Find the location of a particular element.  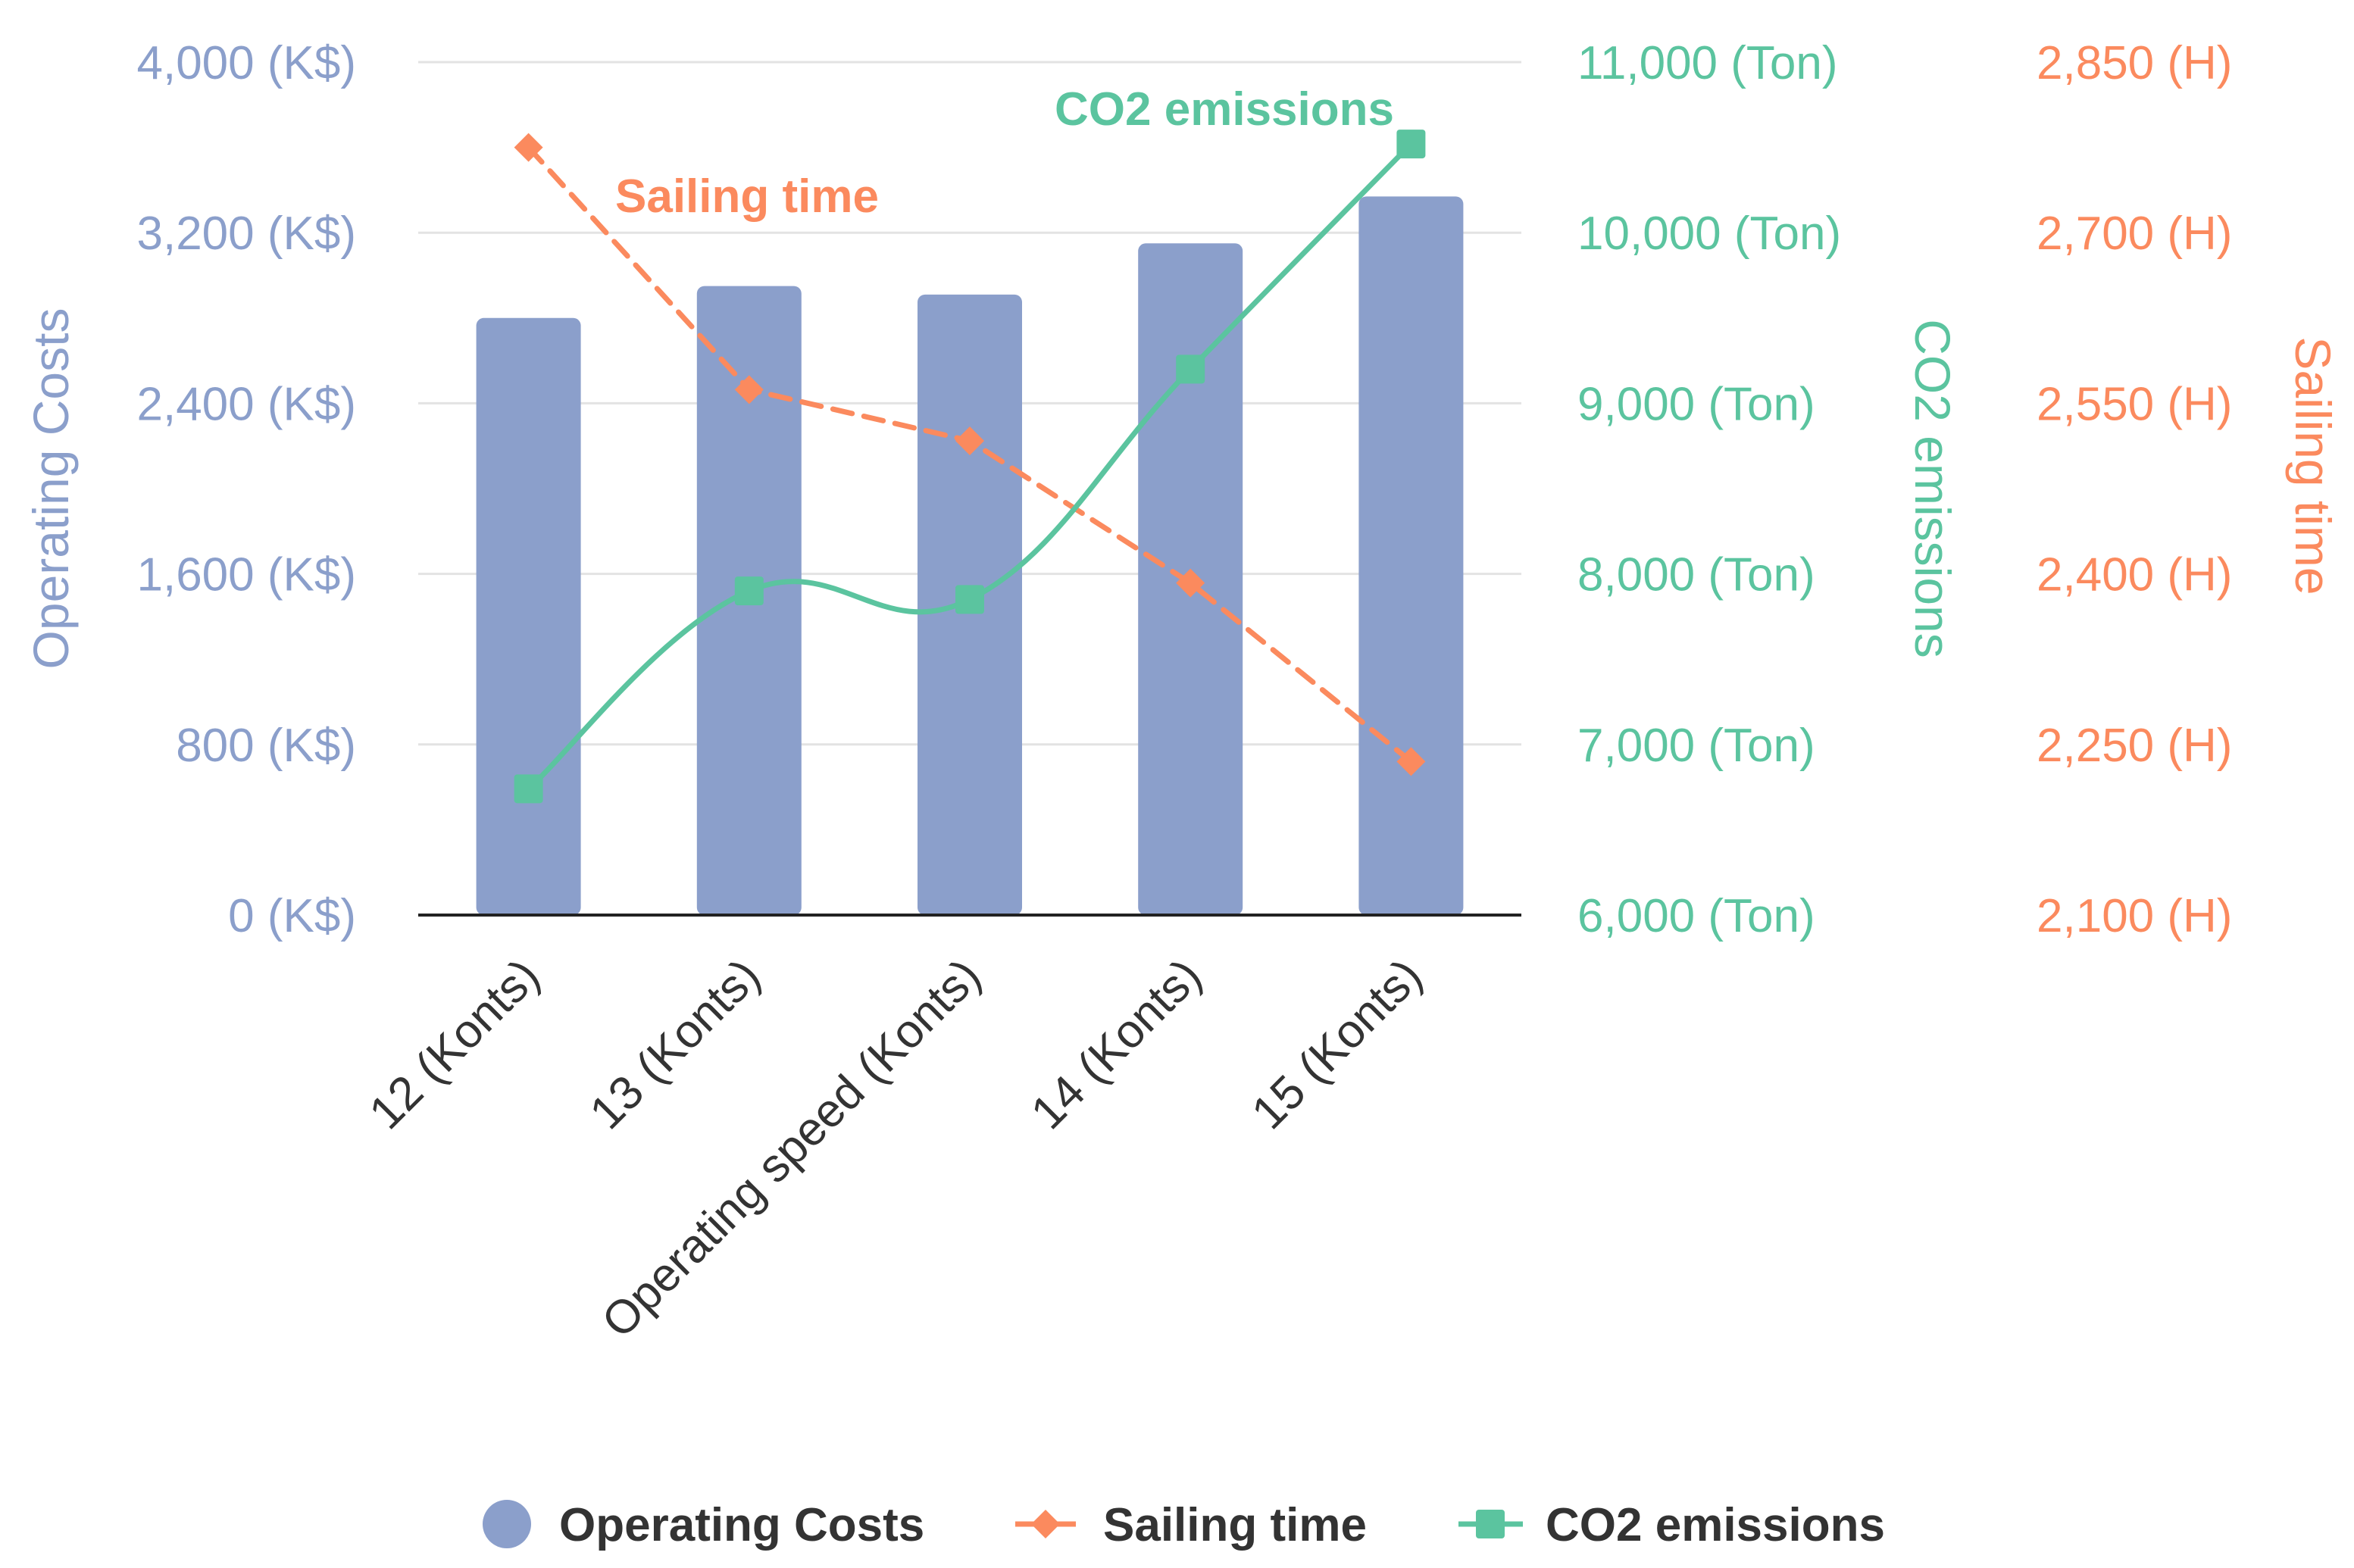

right-axis-co2-tick-label: 10,000 (Ton) is located at coordinates (1709, 234).